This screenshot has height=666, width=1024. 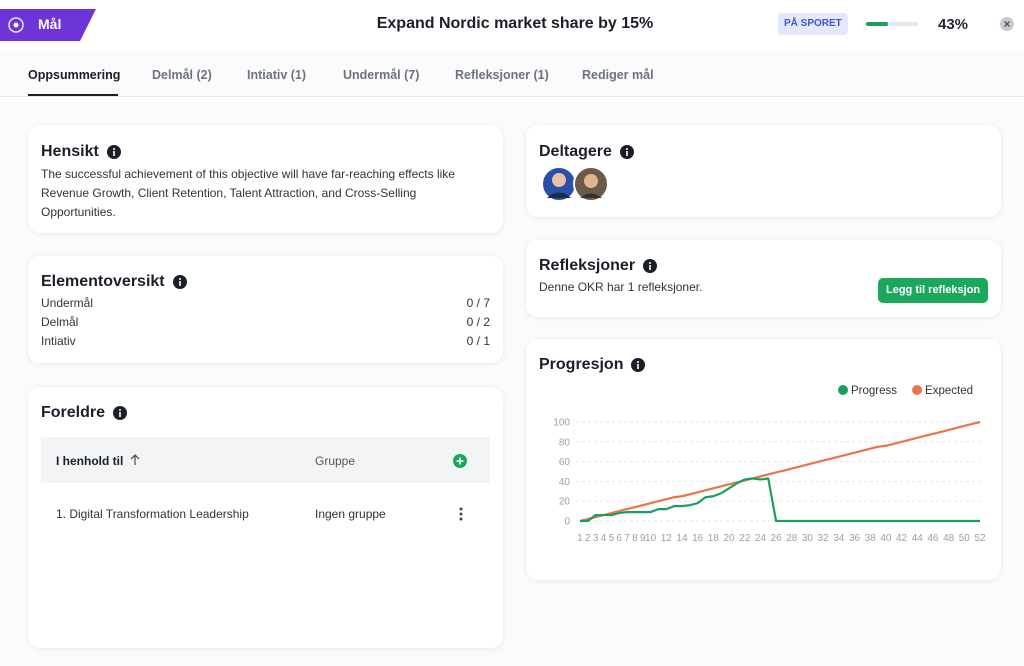 What do you see at coordinates (565, 482) in the screenshot?
I see `y-tick-label: 40` at bounding box center [565, 482].